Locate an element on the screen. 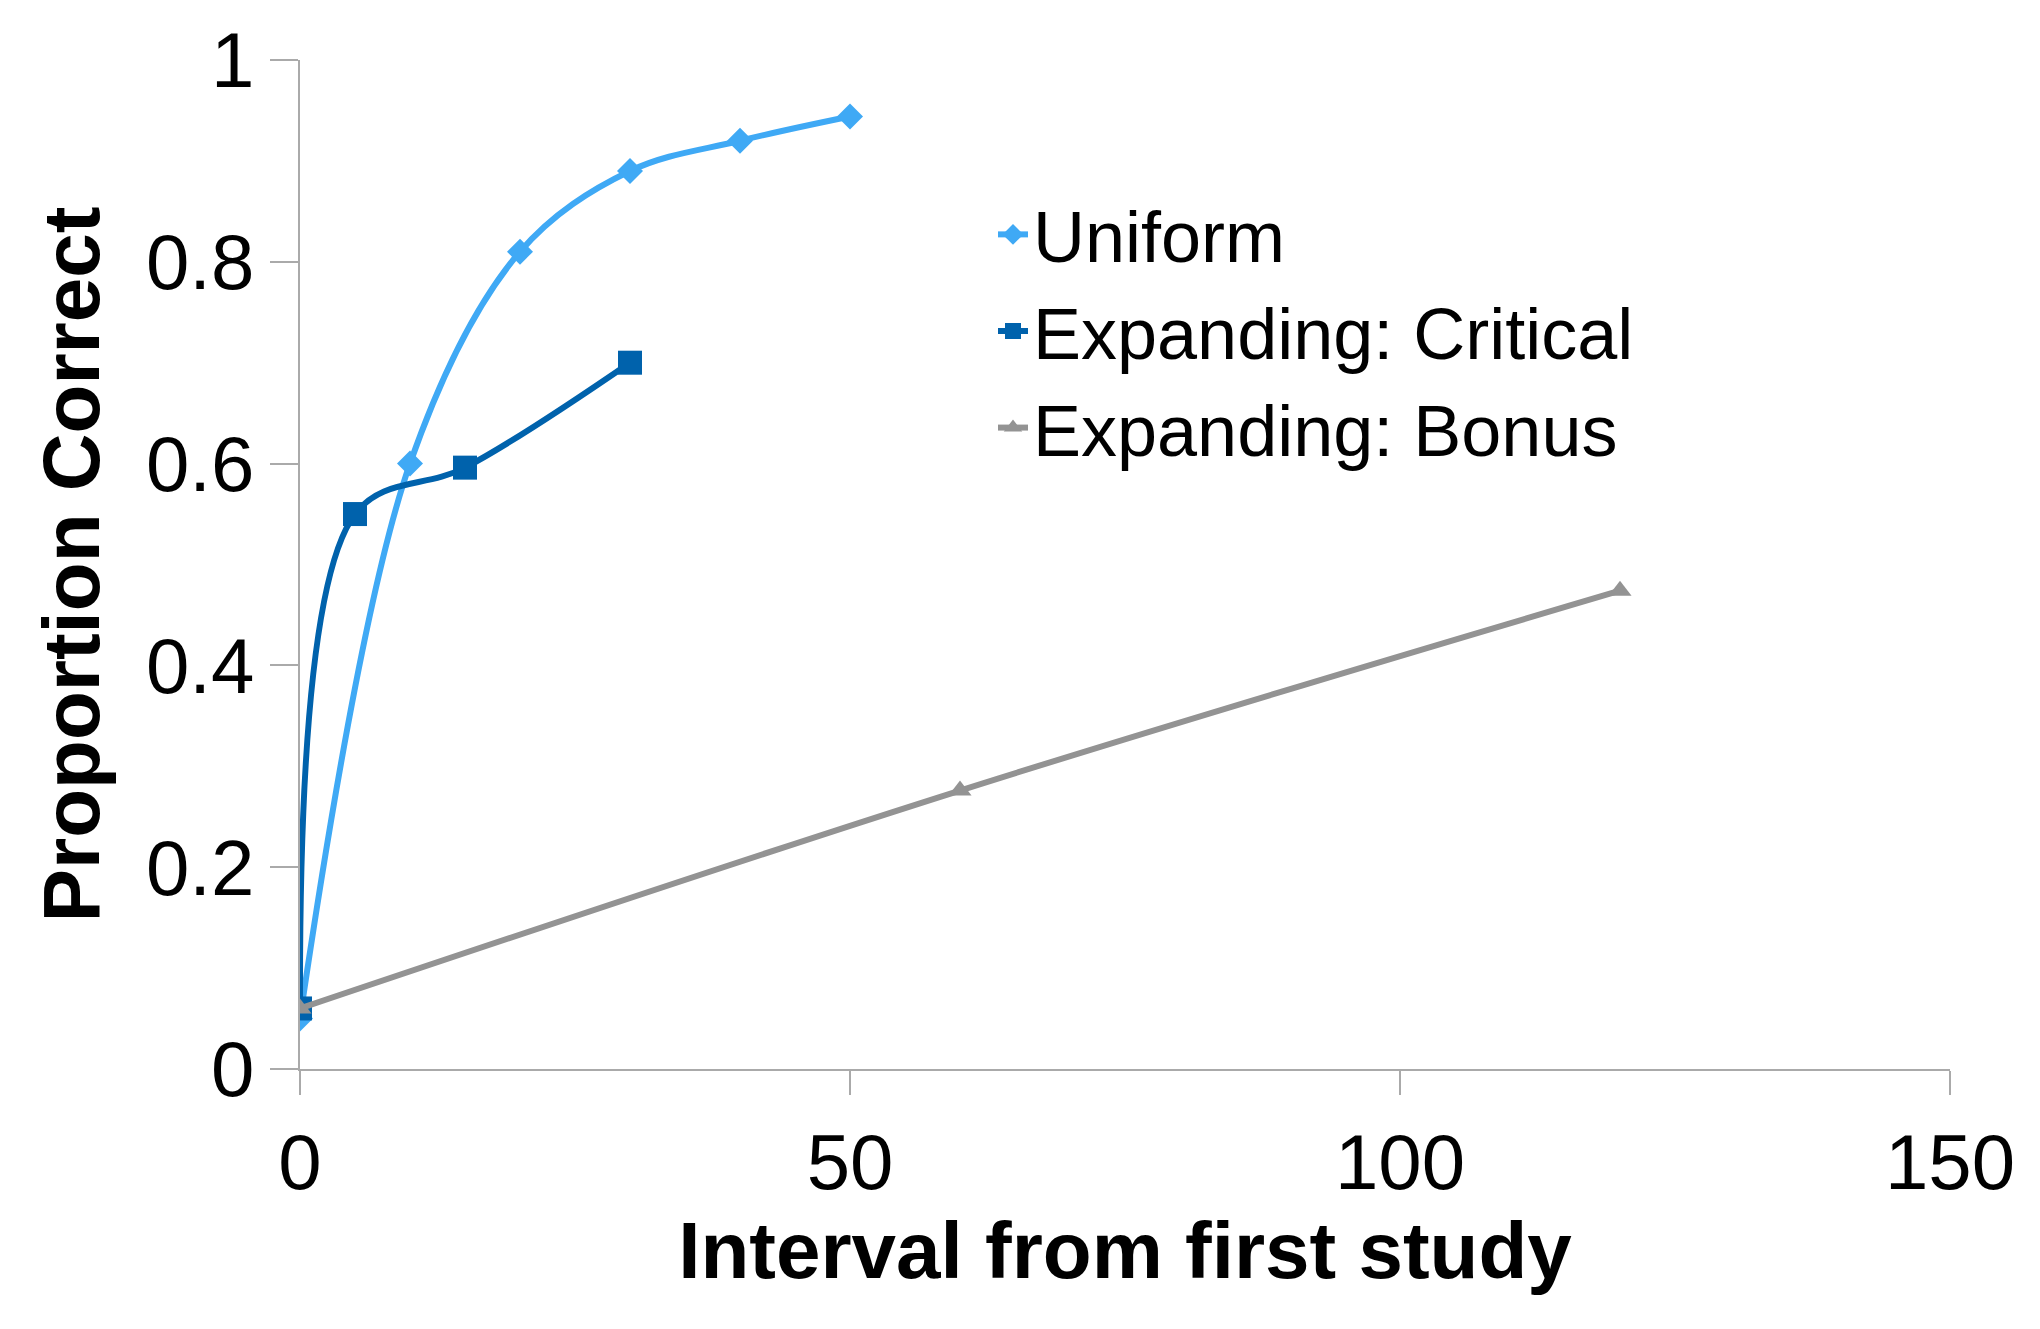 This screenshot has width=2040, height=1329. x-tick-label: 150 is located at coordinates (1950, 1161).